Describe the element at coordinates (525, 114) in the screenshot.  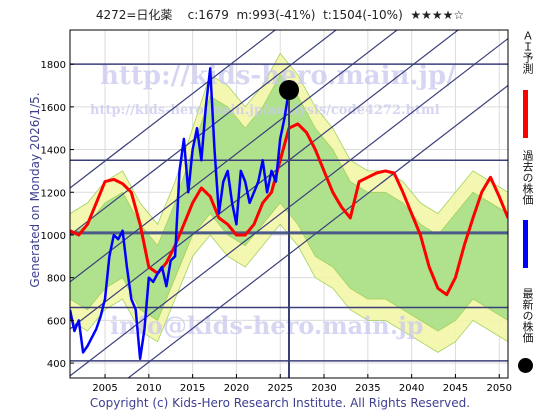
I see `legend-forecast-swatch` at that location.